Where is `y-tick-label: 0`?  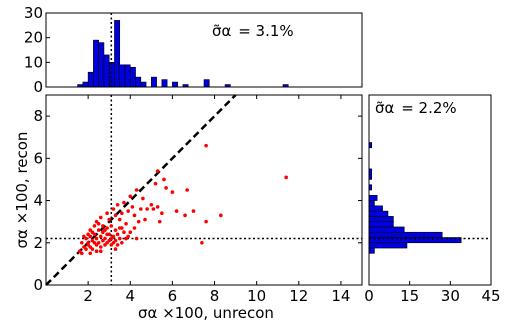
y-tick-label: 0 is located at coordinates (38, 87).